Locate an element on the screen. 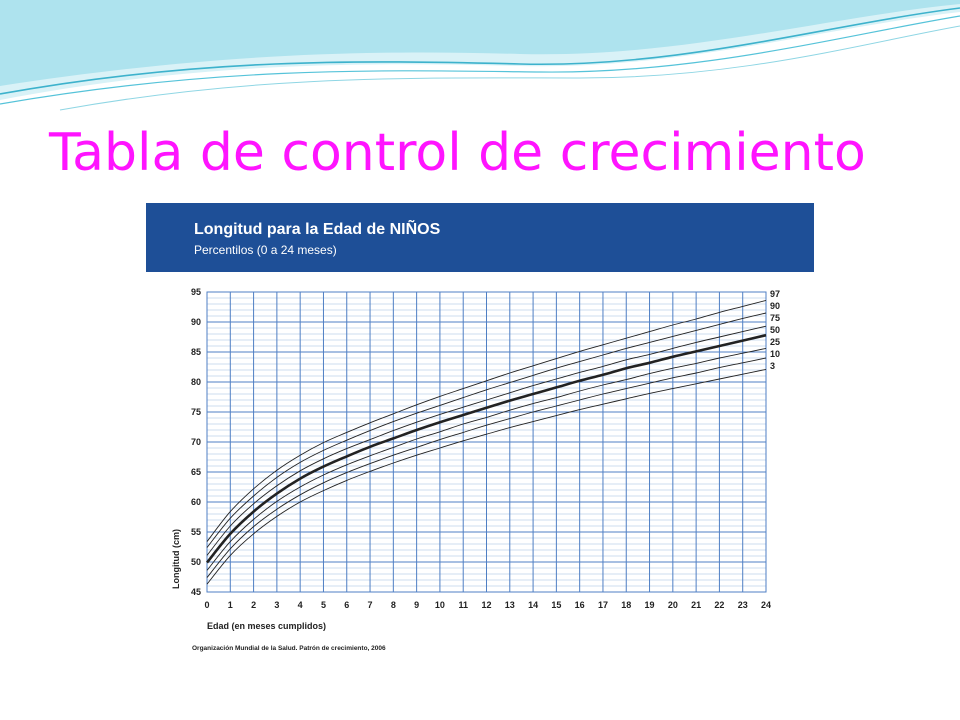  x-tick-label: 16 is located at coordinates (580, 605).